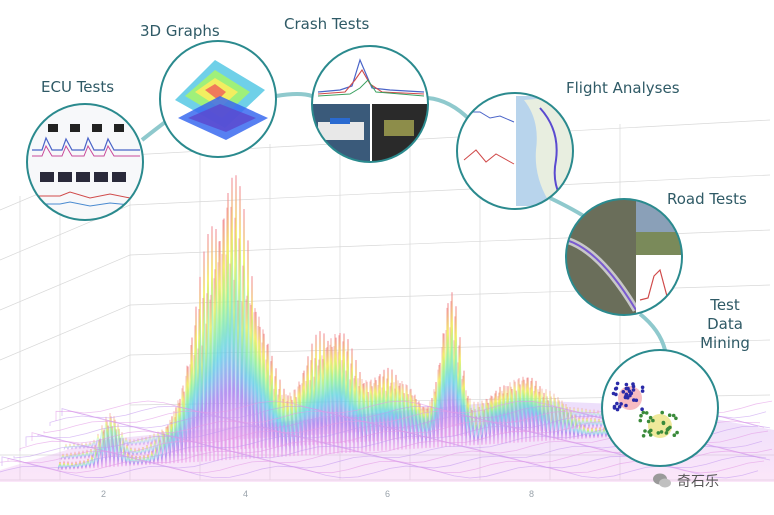  I want to click on axis-tick: 4, so click(246, 494).